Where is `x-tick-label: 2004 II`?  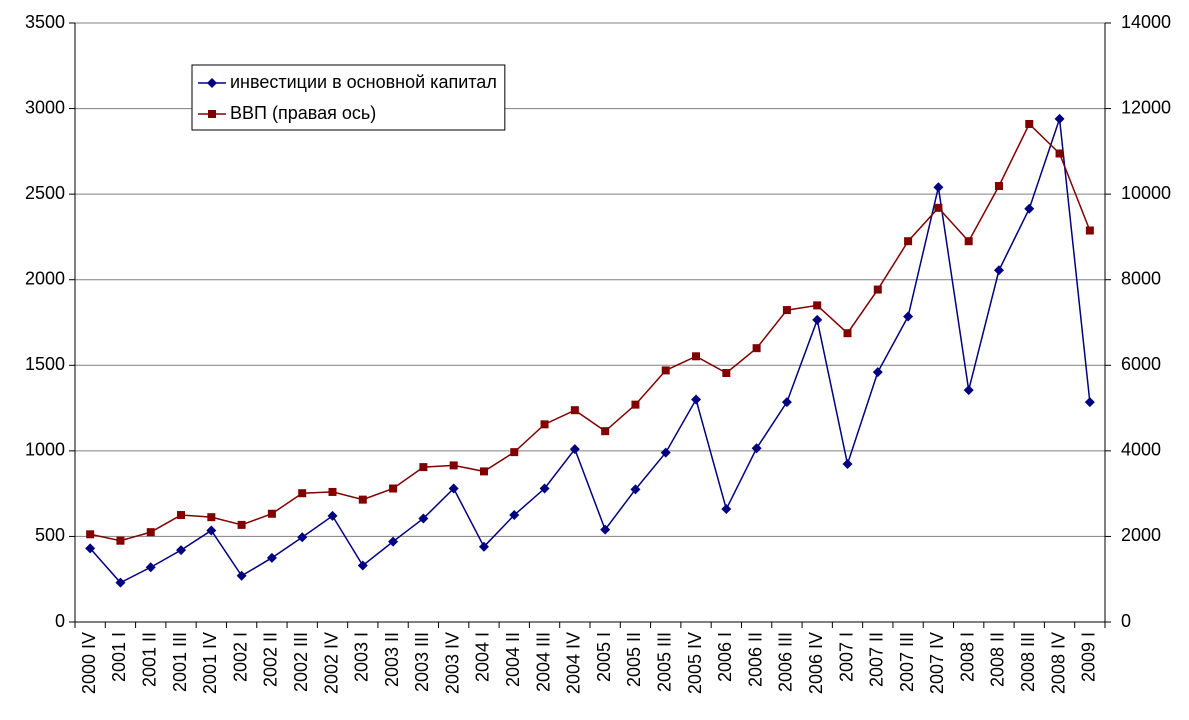 x-tick-label: 2004 II is located at coordinates (513, 659).